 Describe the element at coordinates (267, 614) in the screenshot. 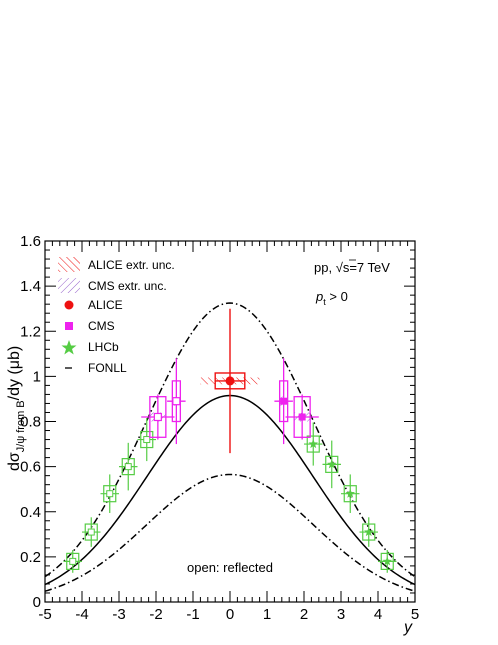

I see `x-tick-label: 1` at that location.